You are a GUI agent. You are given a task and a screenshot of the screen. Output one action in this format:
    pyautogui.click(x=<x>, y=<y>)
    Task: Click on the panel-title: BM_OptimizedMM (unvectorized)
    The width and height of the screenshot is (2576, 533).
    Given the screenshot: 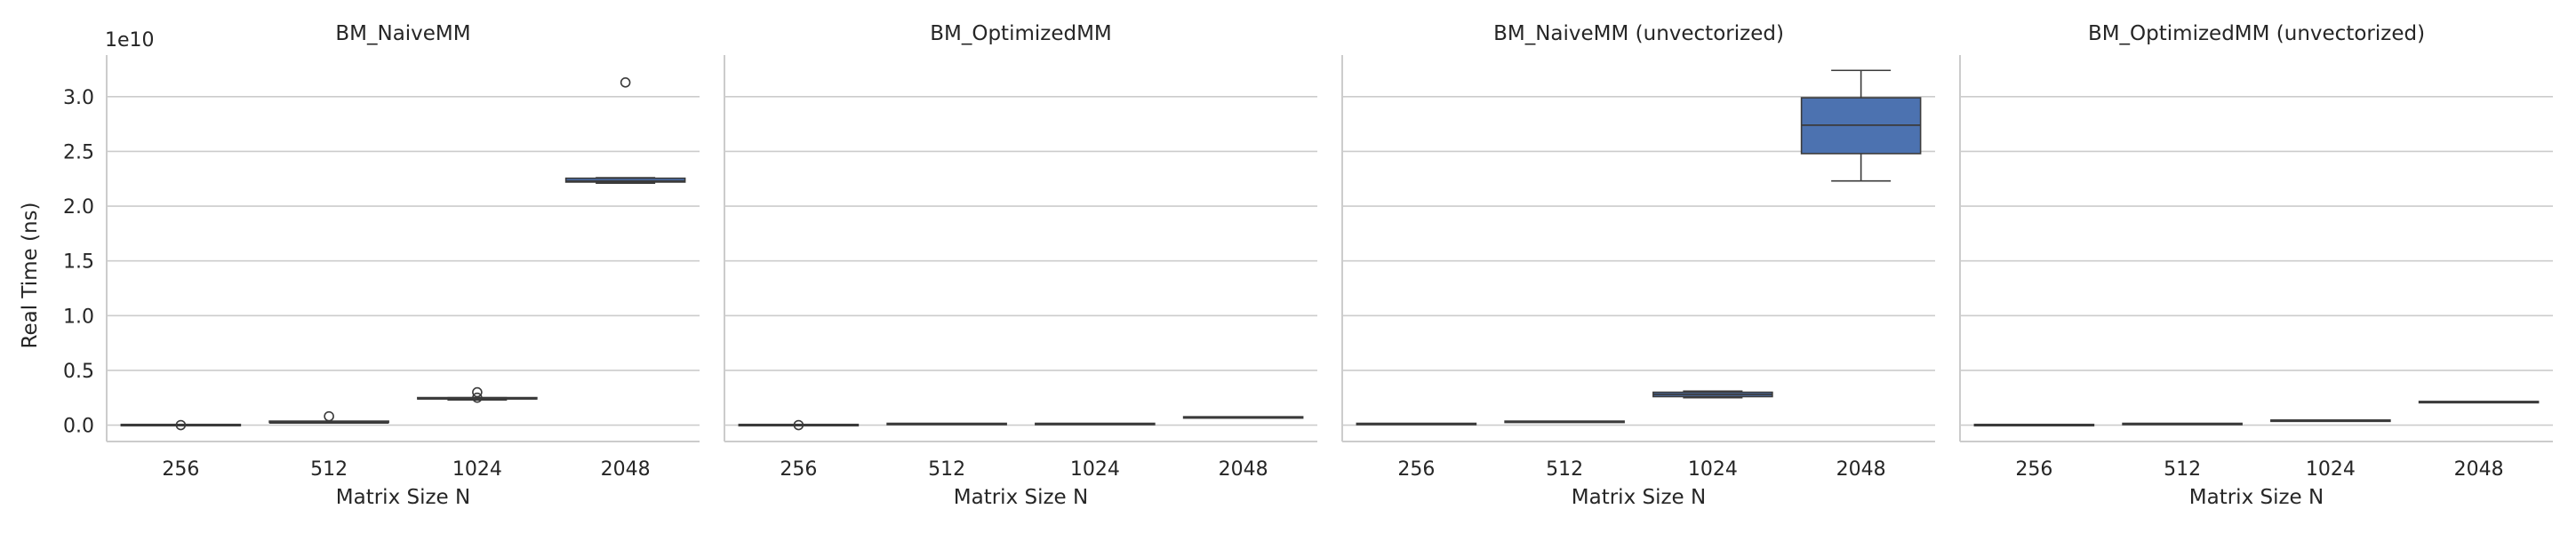 What is the action you would take?
    pyautogui.click(x=2256, y=33)
    